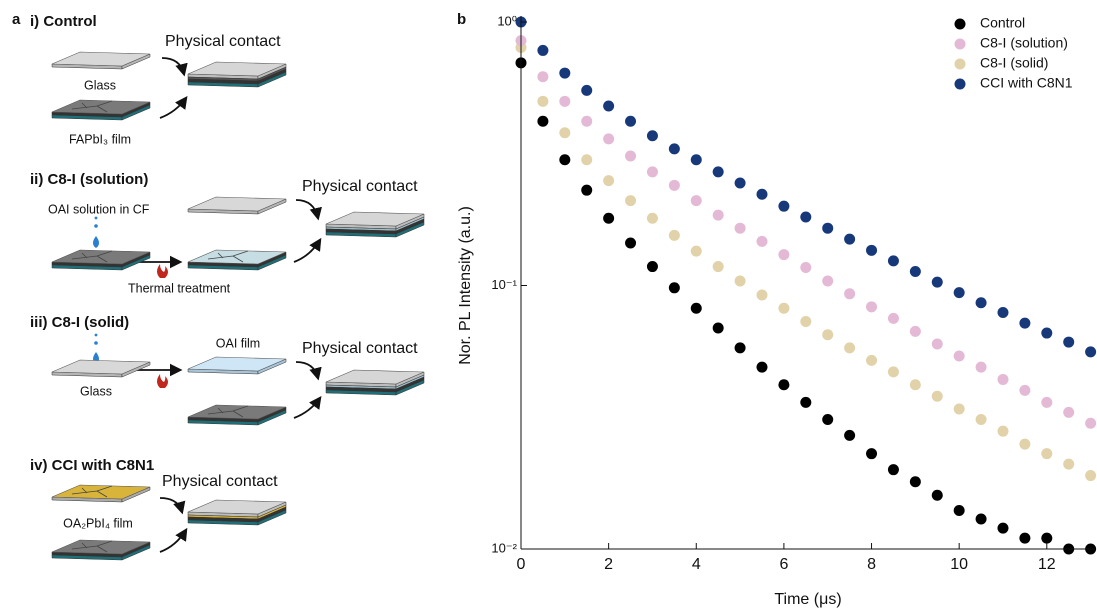 This screenshot has height=611, width=1097. I want to click on y-tick-label: 10⁰, so click(507, 20).